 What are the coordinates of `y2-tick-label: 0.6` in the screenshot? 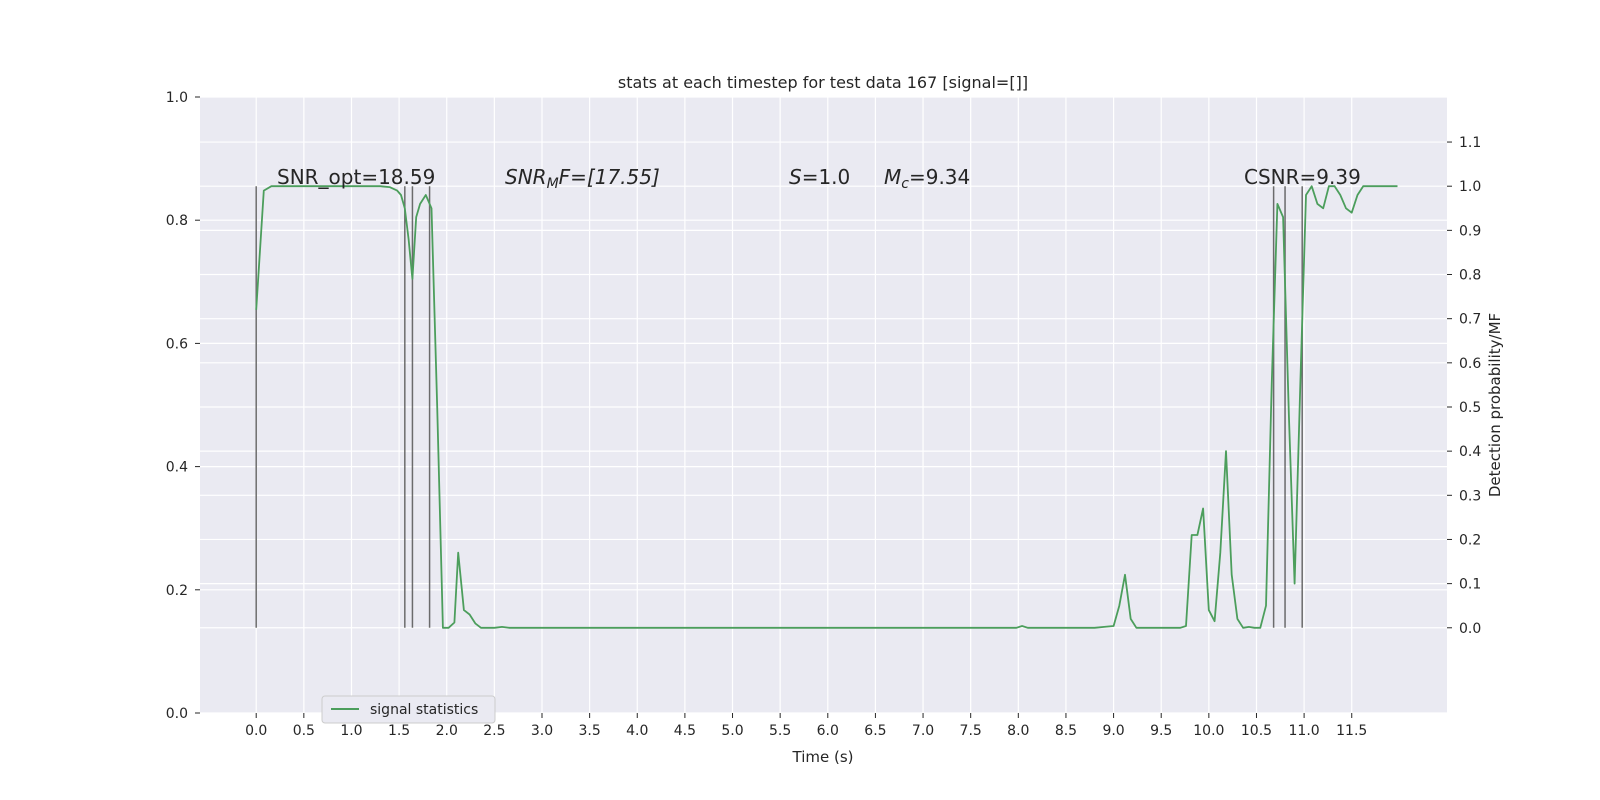 It's located at (1470, 364).